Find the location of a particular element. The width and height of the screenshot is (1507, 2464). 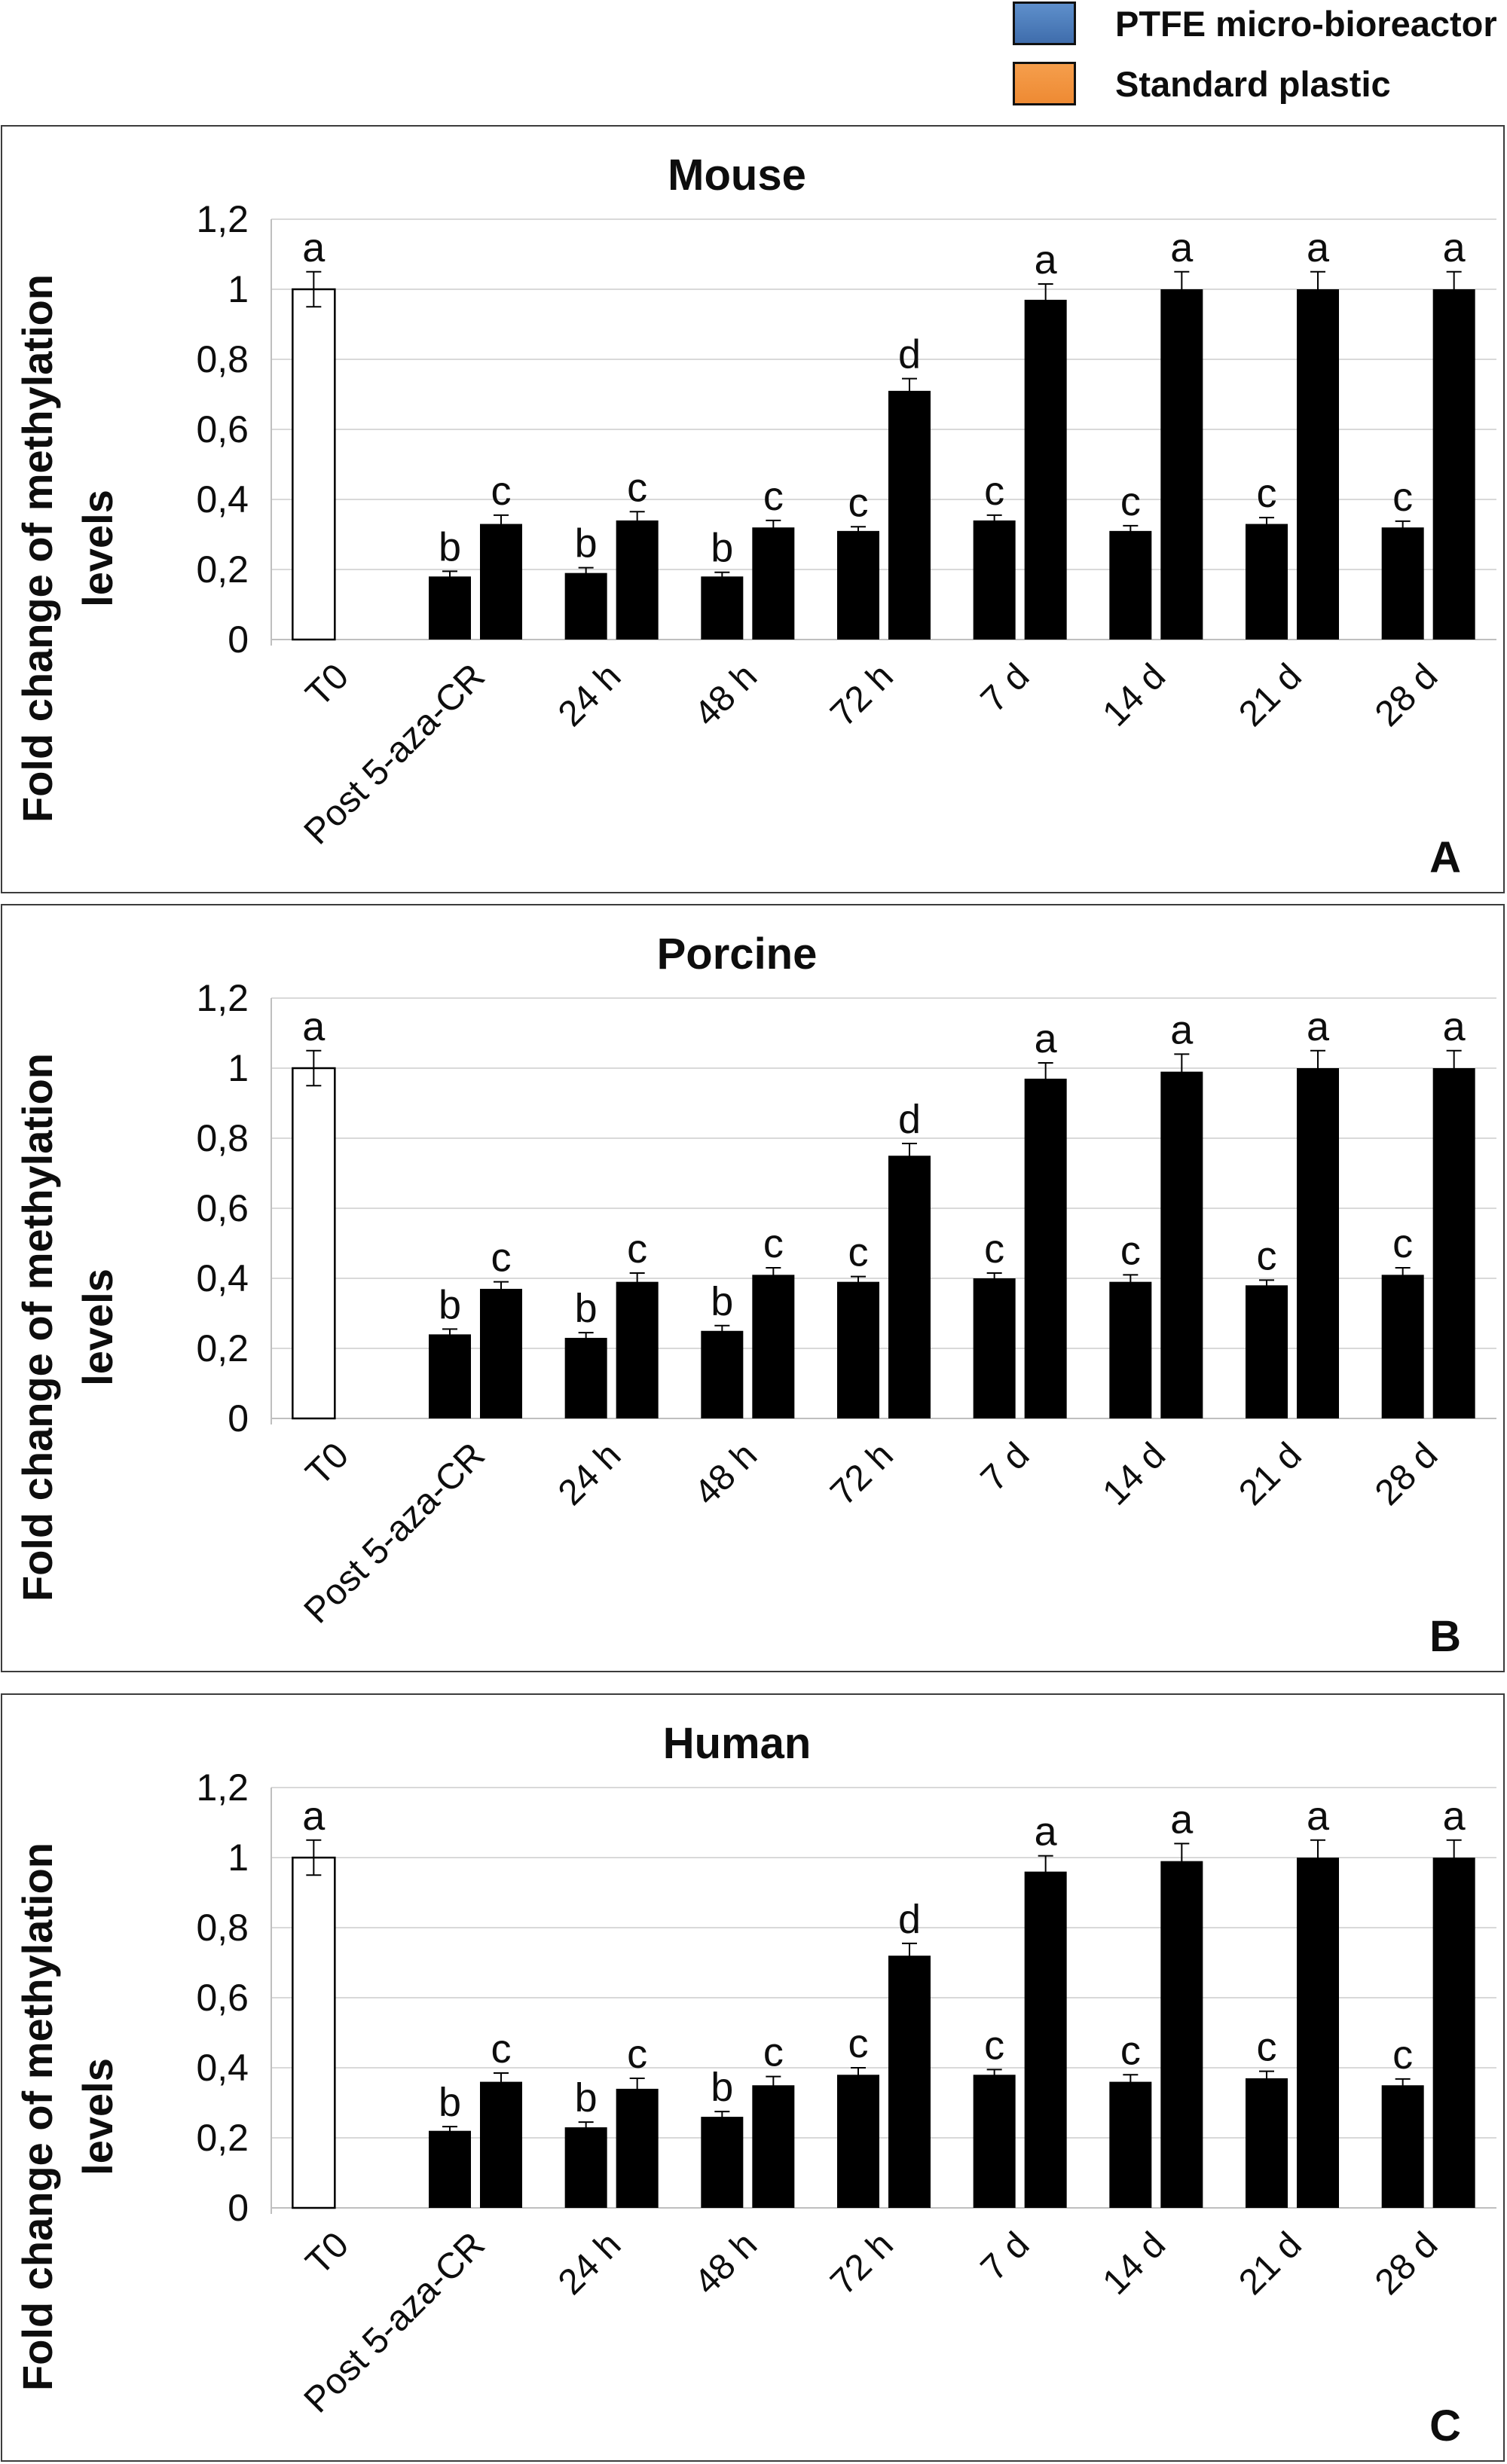

y-tick-label: 0,2 is located at coordinates (222, 569).